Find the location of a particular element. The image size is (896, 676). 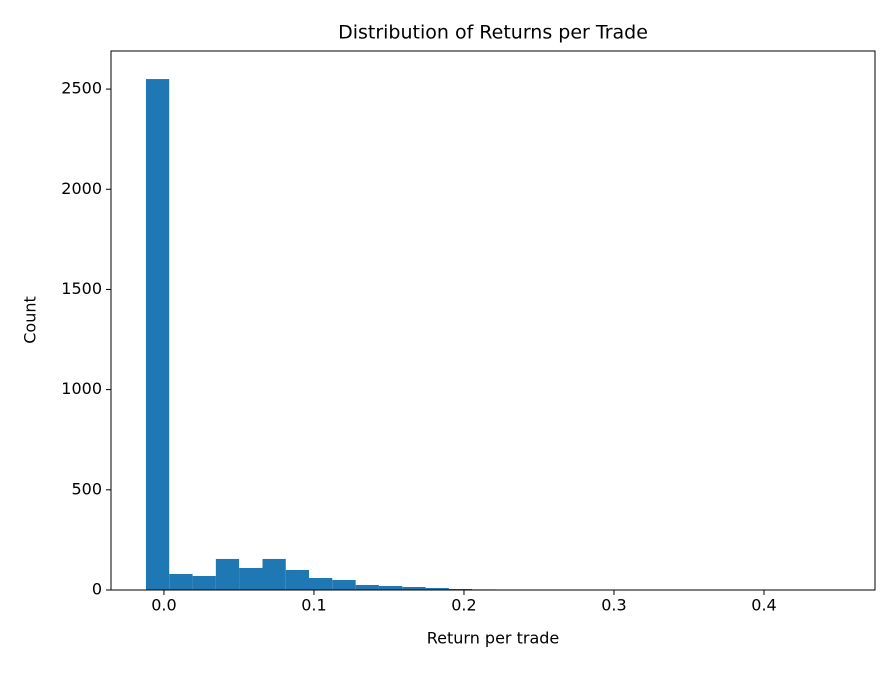

chart-title: Distribution of Returns per Trade is located at coordinates (493, 33).